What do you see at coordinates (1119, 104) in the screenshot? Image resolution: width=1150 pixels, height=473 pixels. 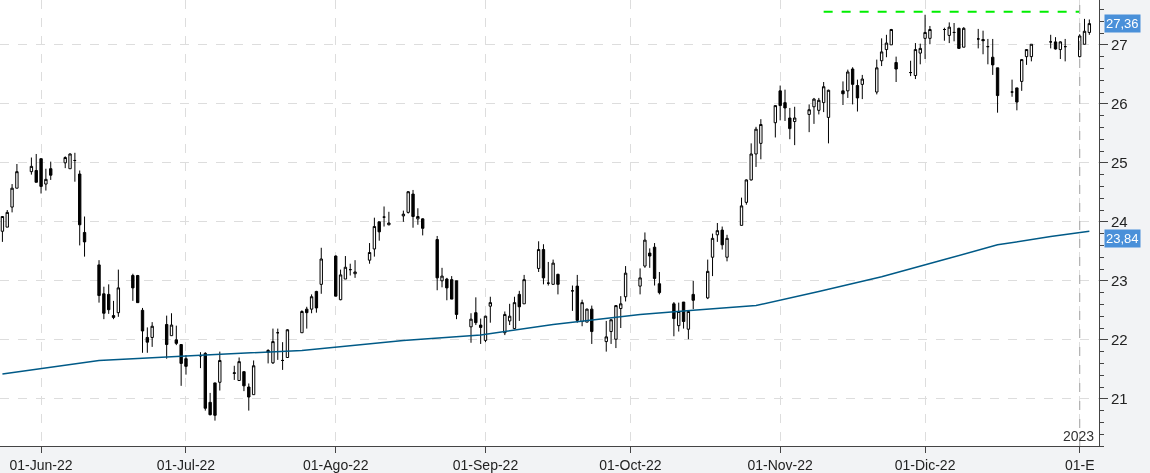 I see `y-tick-label: 26` at bounding box center [1119, 104].